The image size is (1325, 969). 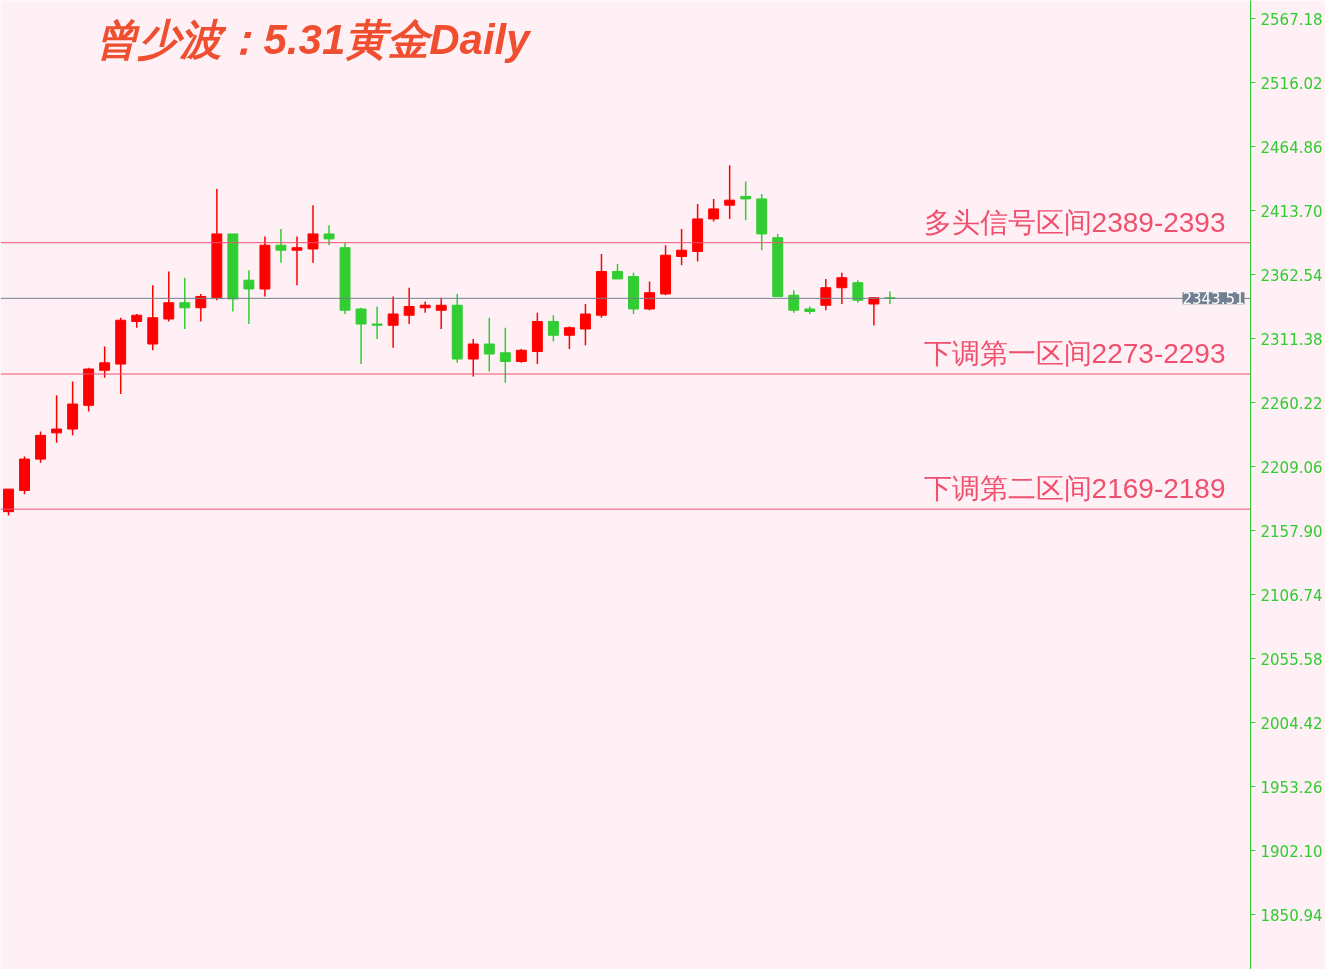 I want to click on ref-line-label: 2343.51, so click(x=1213, y=299).